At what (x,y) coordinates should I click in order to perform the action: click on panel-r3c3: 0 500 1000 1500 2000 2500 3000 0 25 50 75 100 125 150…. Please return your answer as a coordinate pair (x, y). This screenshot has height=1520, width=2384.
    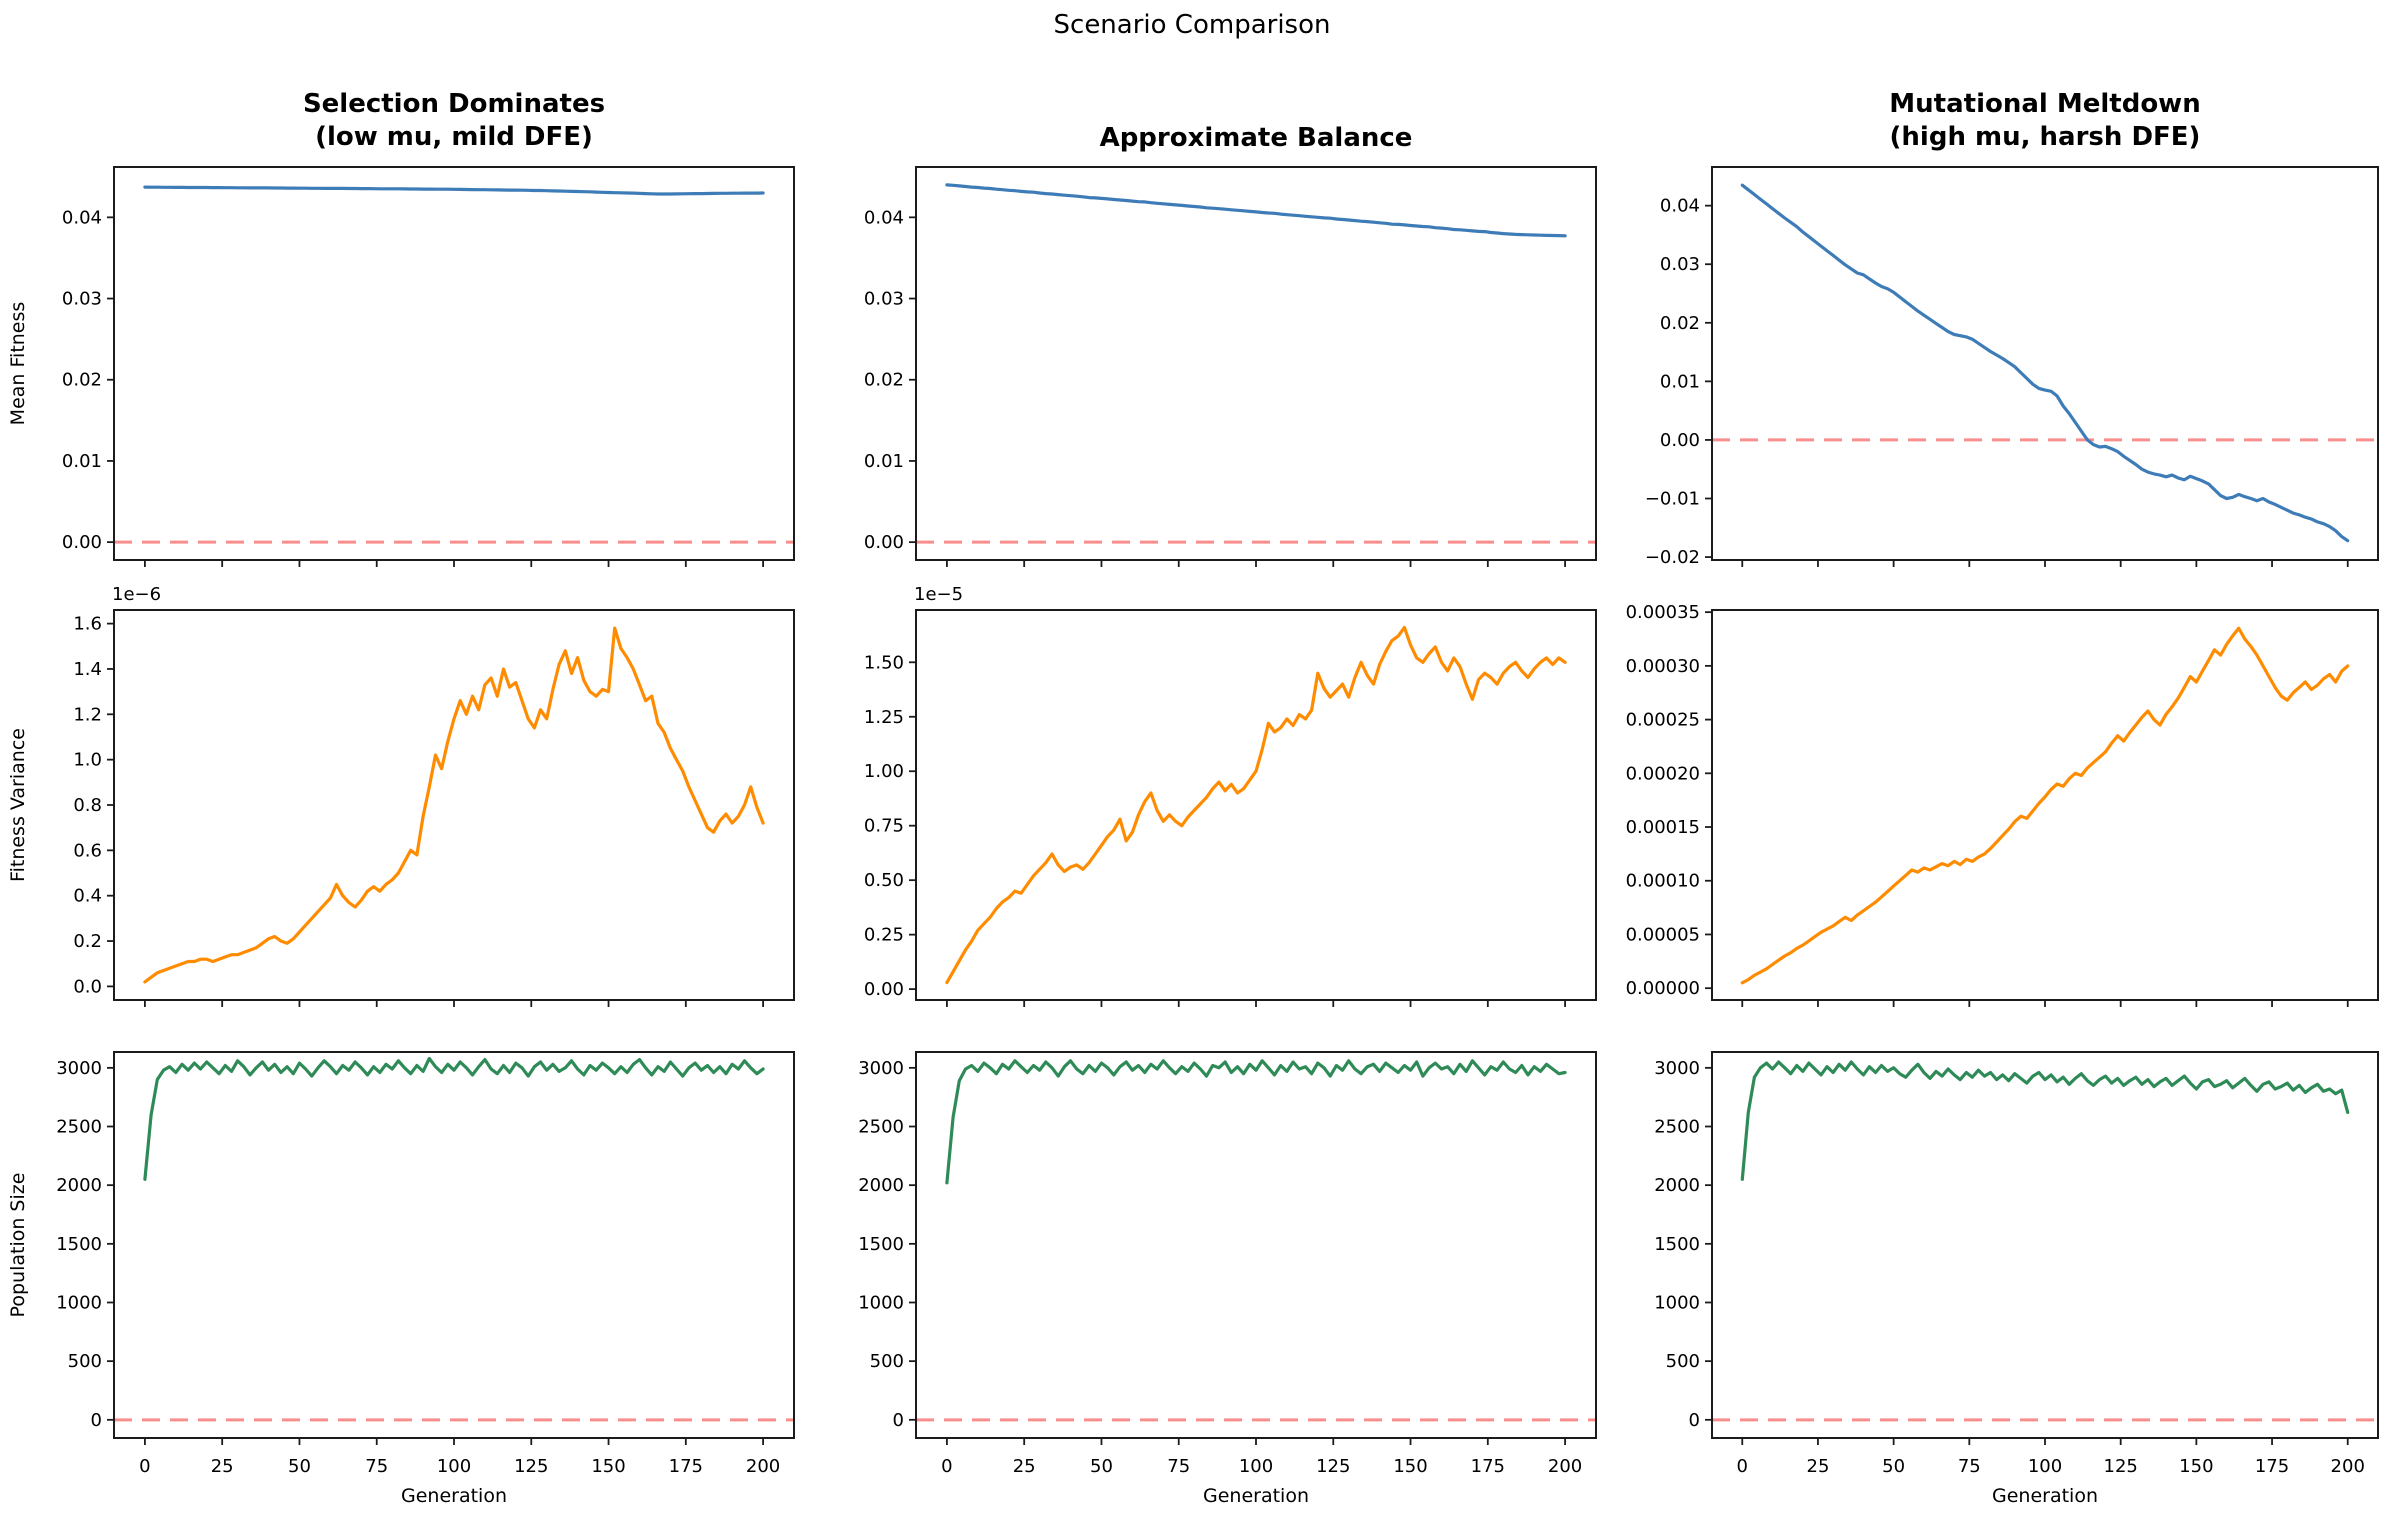
    Looking at the image, I should click on (2016, 1279).